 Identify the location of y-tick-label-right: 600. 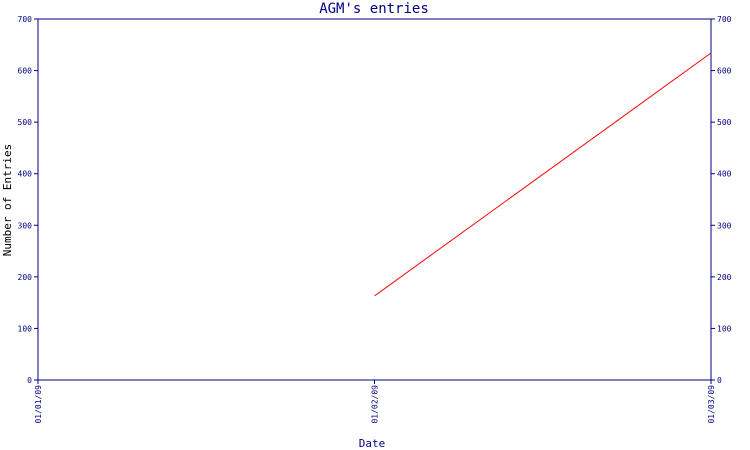
(724, 71).